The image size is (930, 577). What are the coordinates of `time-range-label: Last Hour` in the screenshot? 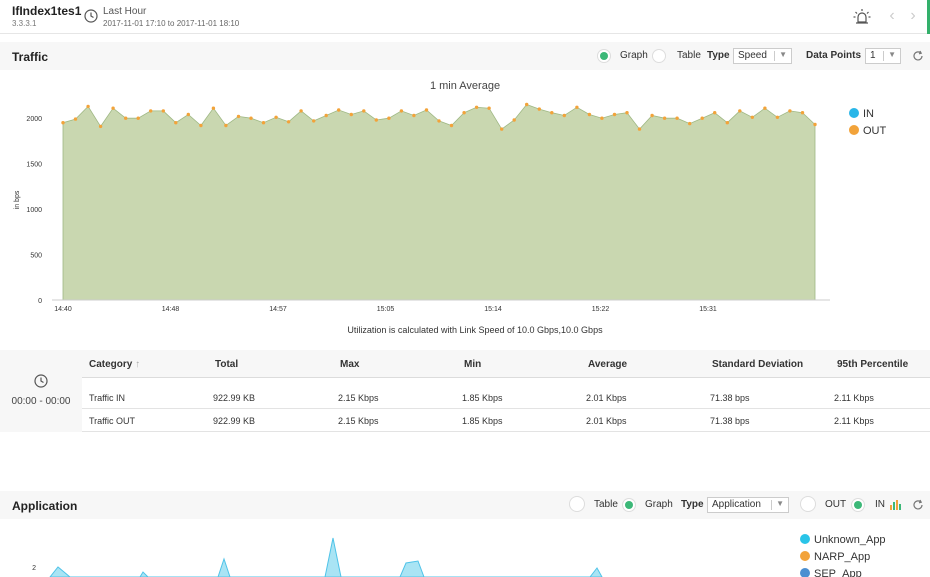 It's located at (125, 11).